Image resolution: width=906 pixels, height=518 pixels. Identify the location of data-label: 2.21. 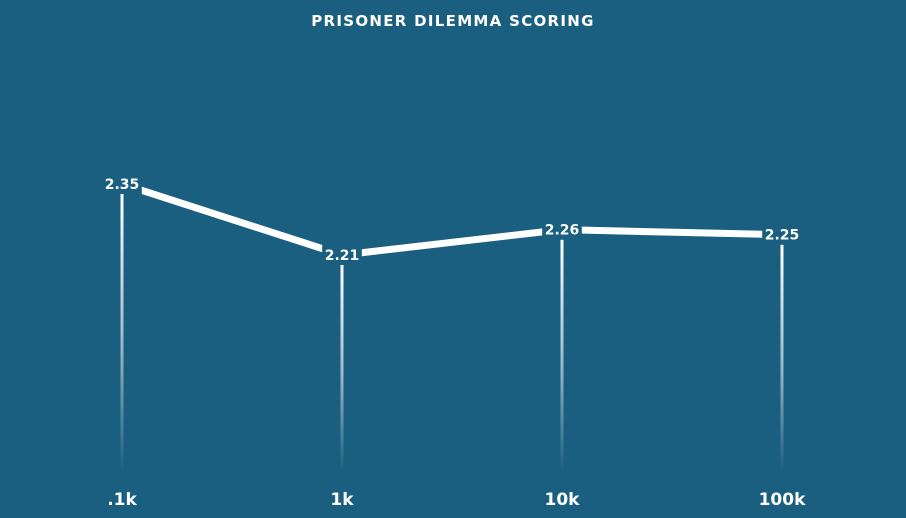
(342, 256).